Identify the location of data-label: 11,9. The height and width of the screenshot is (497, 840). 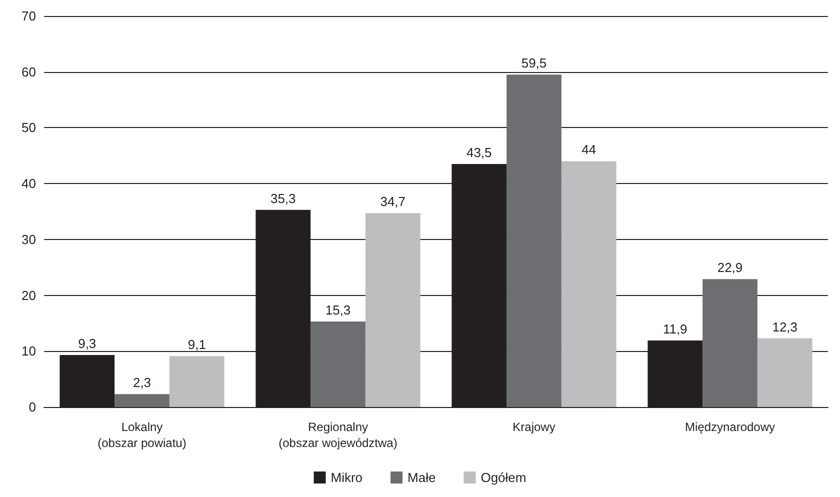
(675, 329).